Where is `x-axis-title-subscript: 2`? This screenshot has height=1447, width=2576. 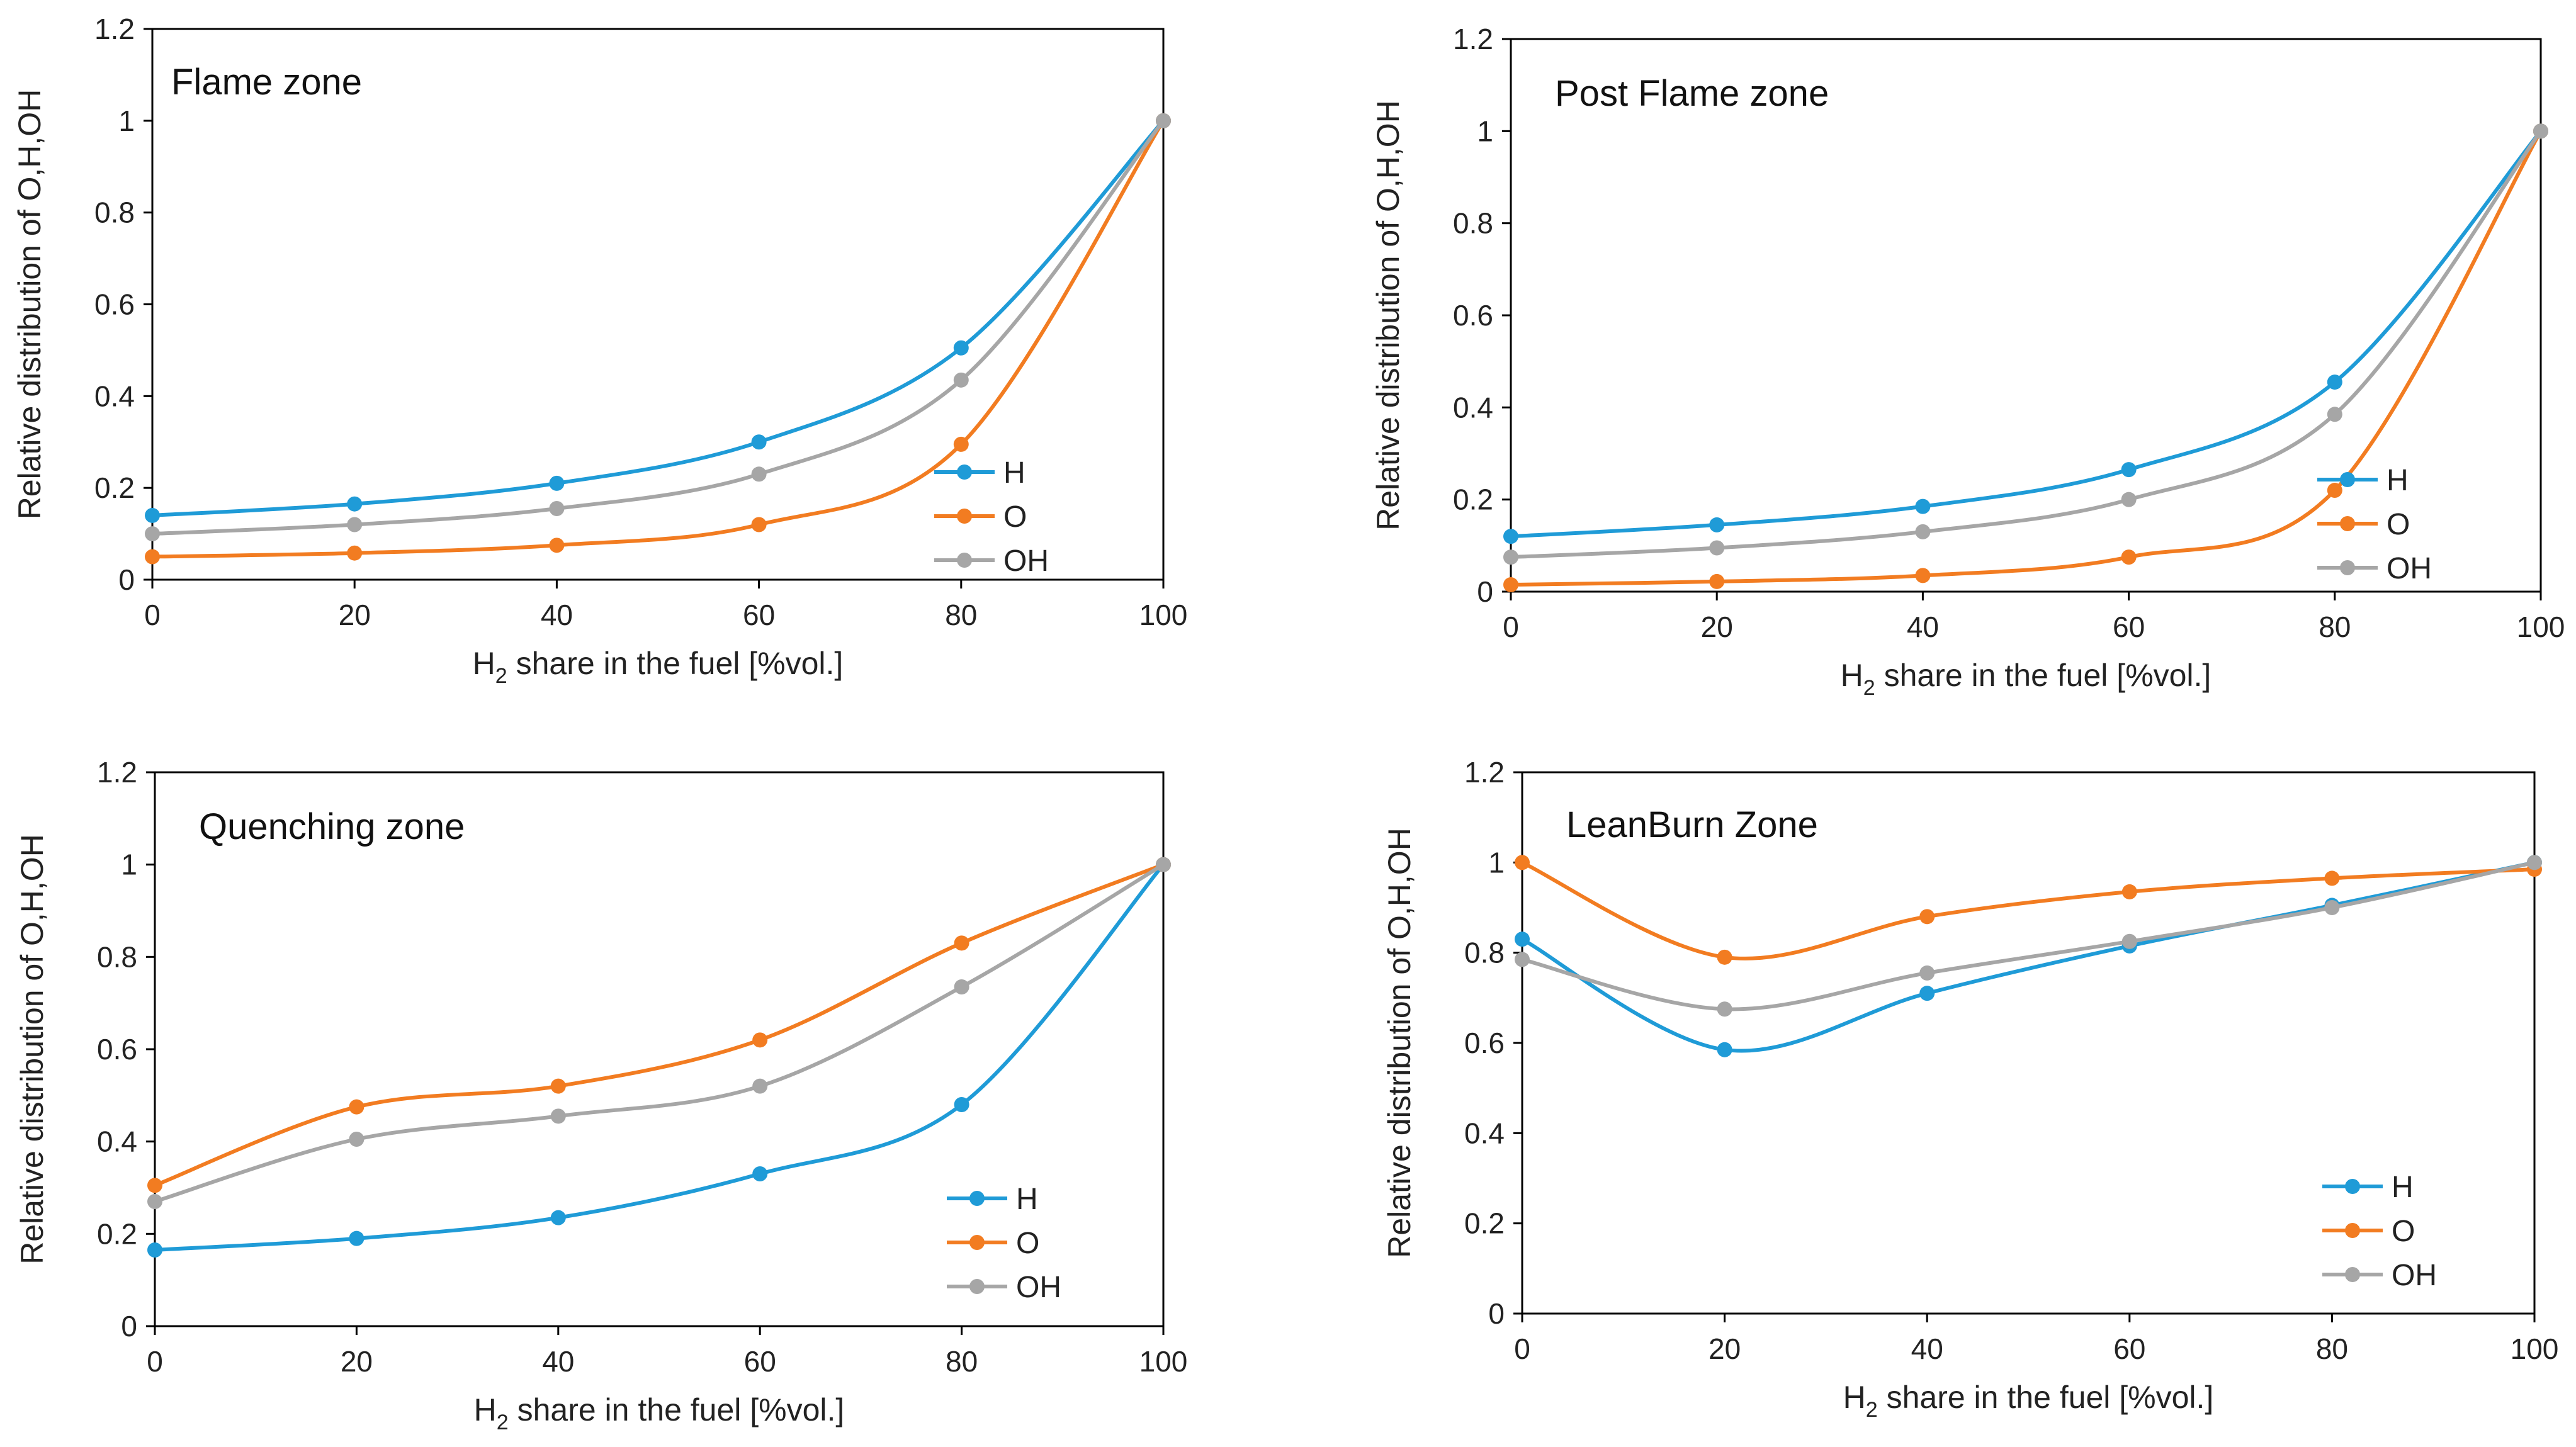 x-axis-title-subscript: 2 is located at coordinates (1872, 1410).